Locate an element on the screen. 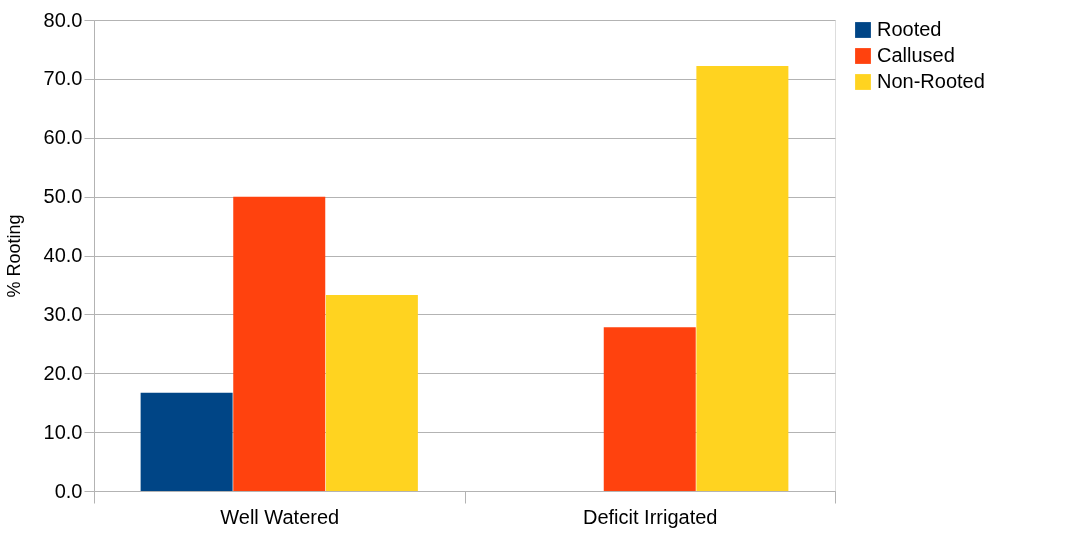 The height and width of the screenshot is (543, 1092). y-tick-label: 70.0 is located at coordinates (63, 78).